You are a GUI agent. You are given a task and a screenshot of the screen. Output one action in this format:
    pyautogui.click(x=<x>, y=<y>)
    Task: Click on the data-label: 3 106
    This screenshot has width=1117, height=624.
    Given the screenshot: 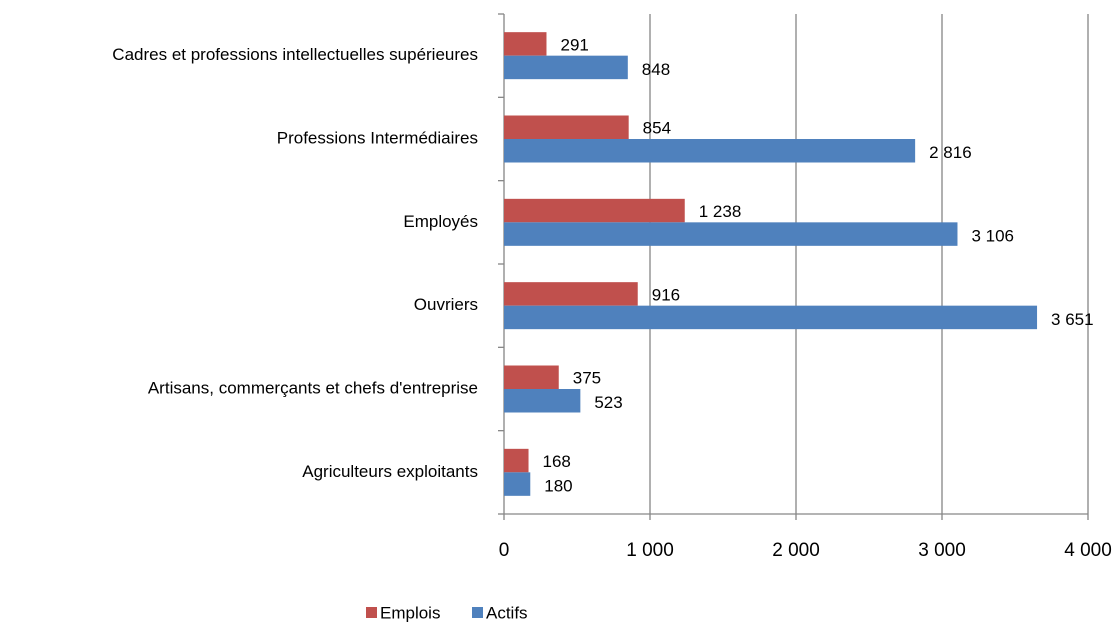 What is the action you would take?
    pyautogui.click(x=992, y=236)
    